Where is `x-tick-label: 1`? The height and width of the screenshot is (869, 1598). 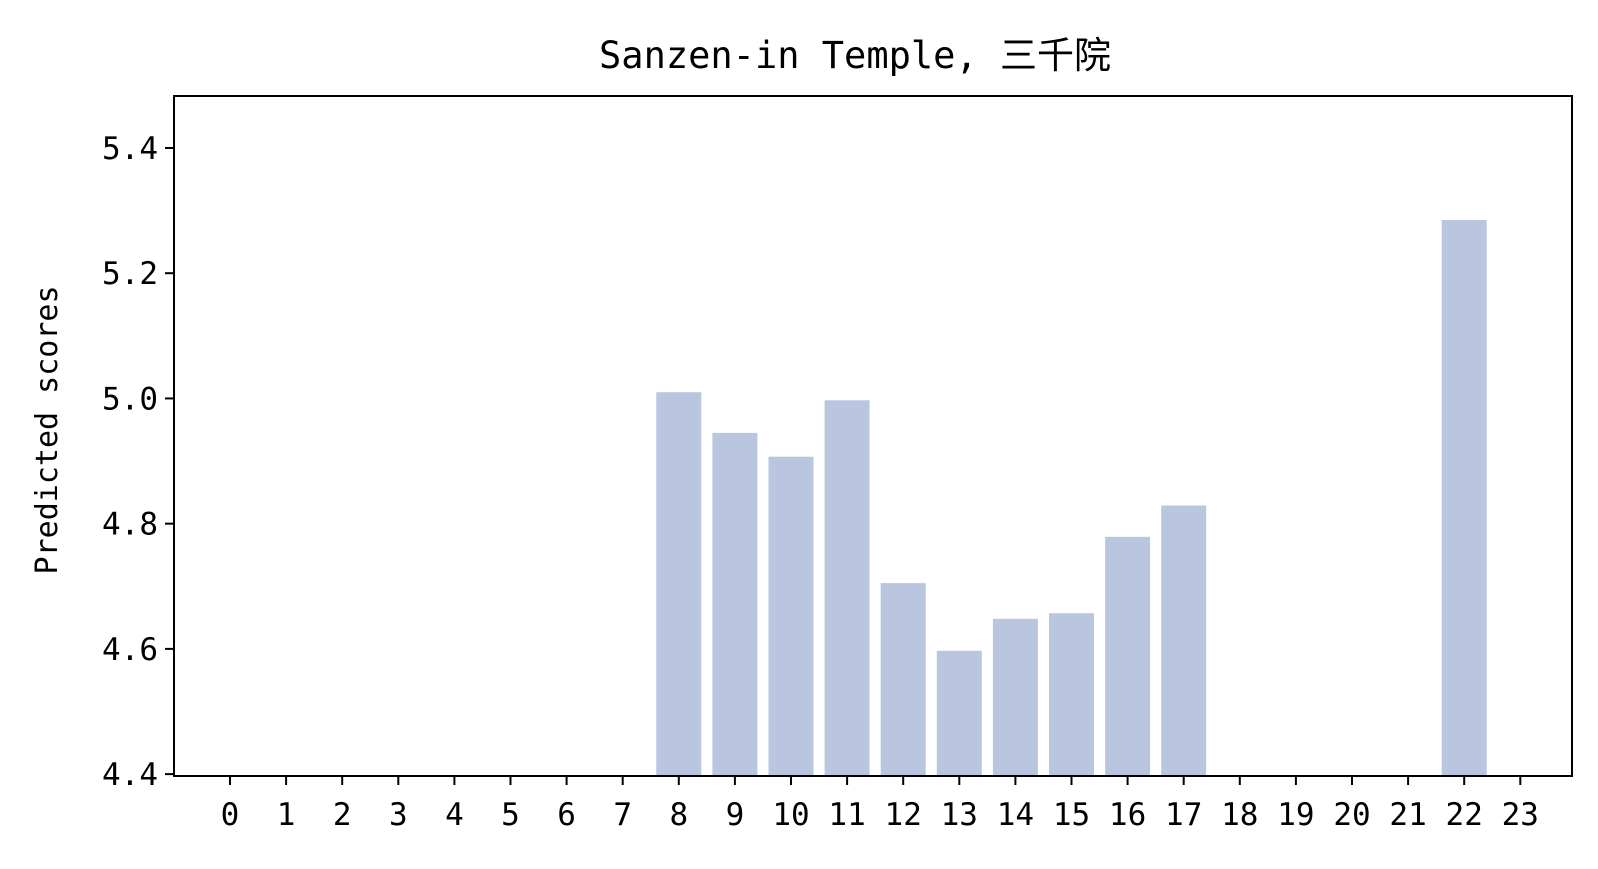
x-tick-label: 1 is located at coordinates (286, 815).